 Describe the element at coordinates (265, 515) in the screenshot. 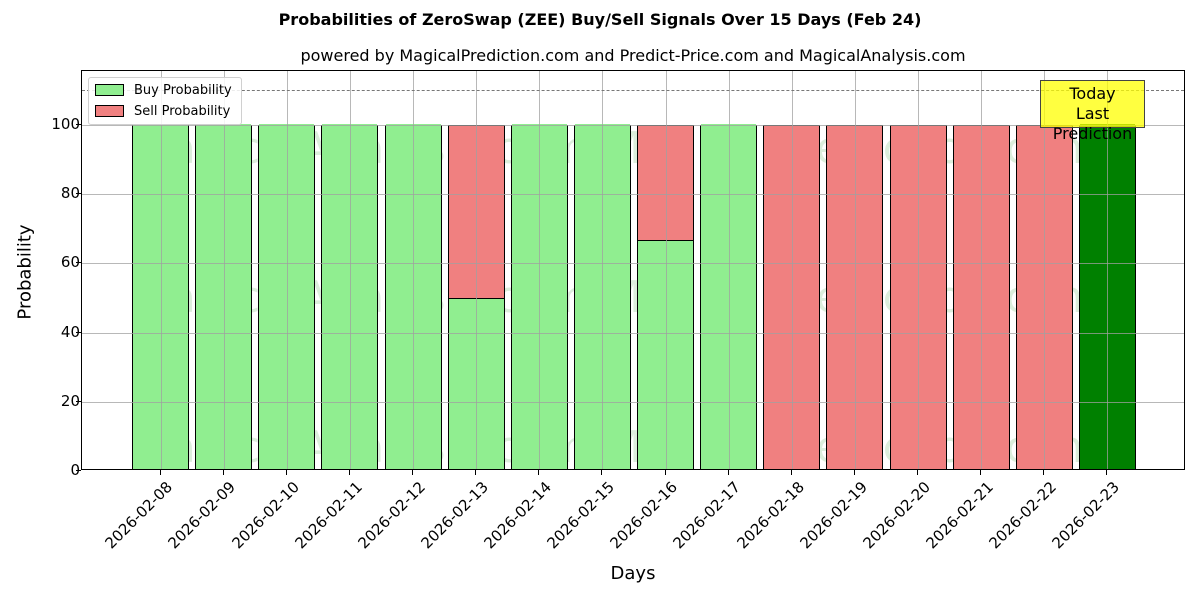

I see `x-tick-label: 2026-02-10` at that location.